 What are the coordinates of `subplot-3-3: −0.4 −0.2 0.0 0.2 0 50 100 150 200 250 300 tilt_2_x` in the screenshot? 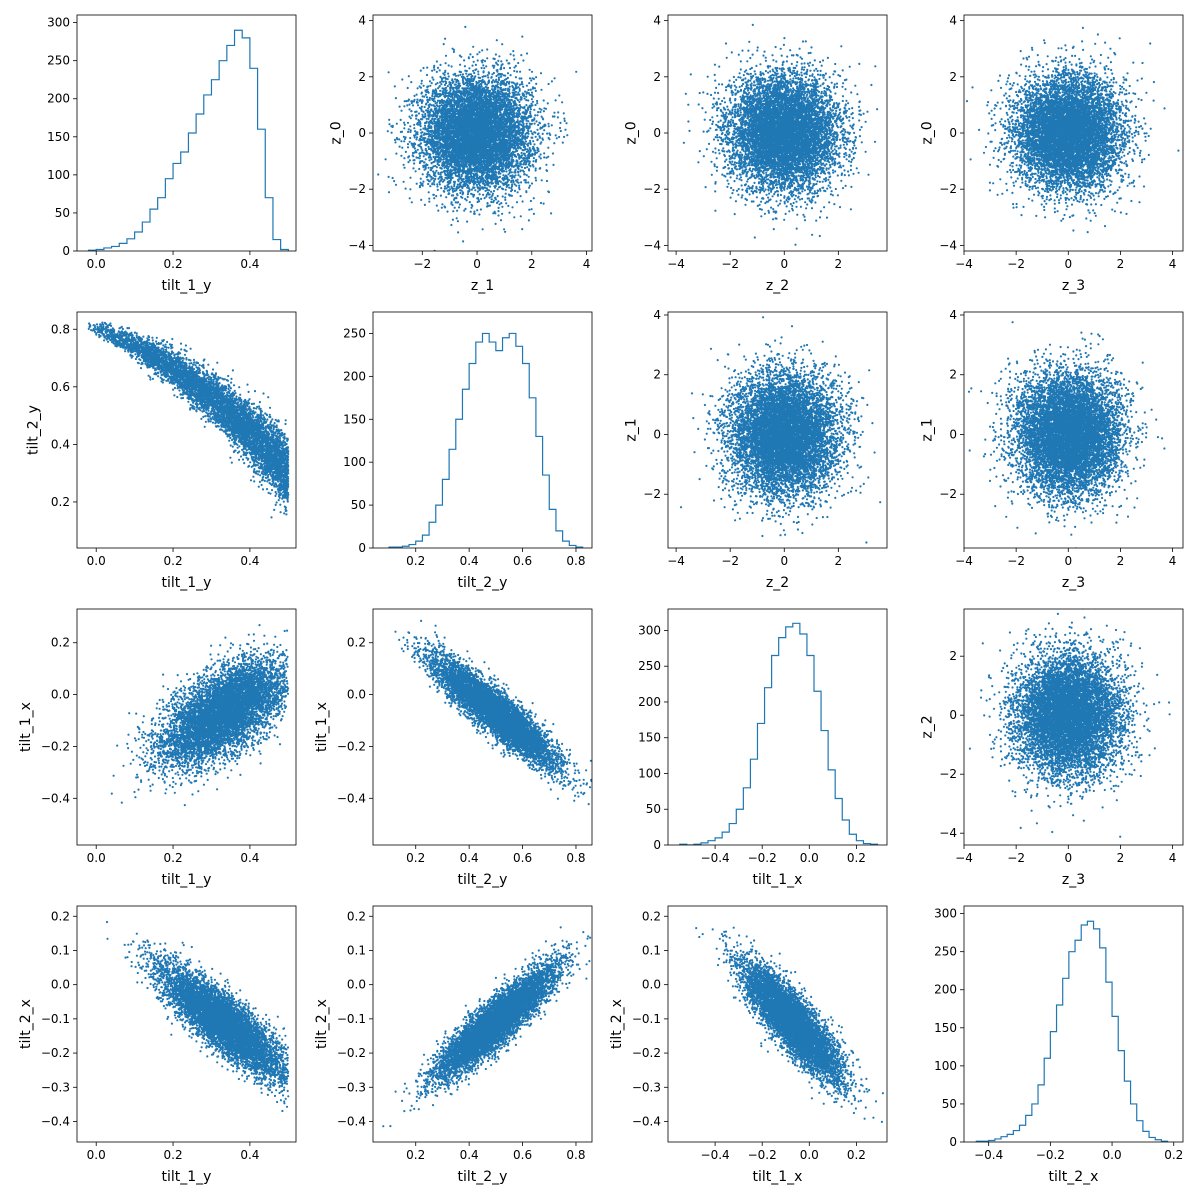 It's located at (1059, 1045).